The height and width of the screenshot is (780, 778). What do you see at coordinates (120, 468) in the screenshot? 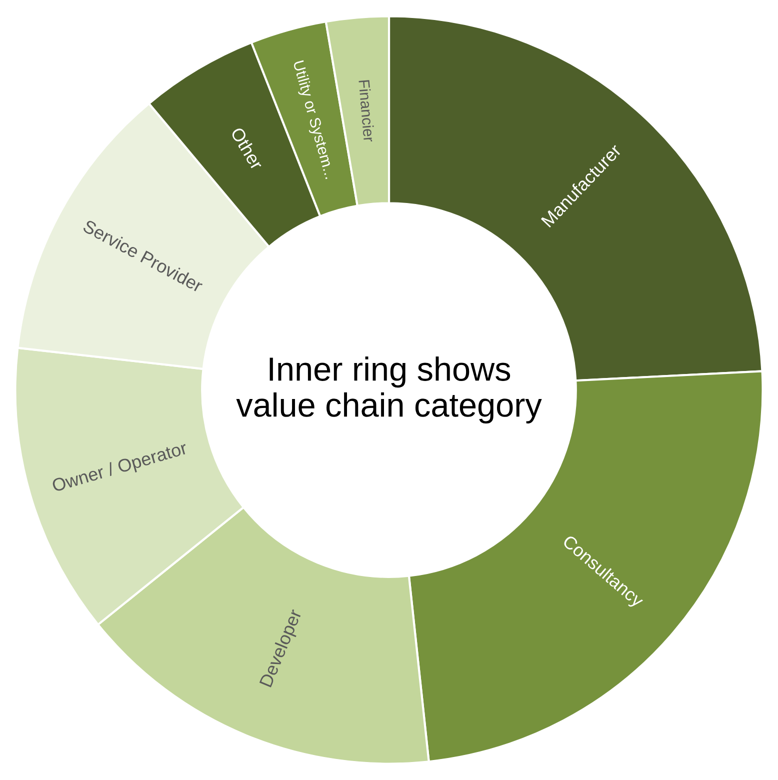
I see `slice-label: Owner / Operator` at bounding box center [120, 468].